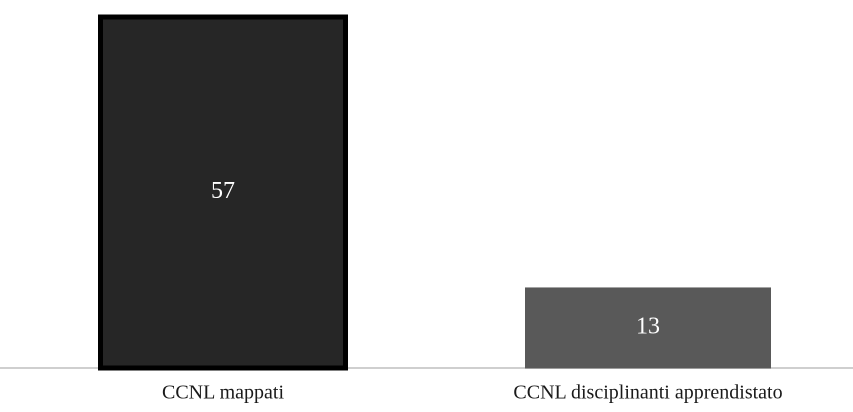 The width and height of the screenshot is (853, 412). What do you see at coordinates (647, 393) in the screenshot?
I see `category-label-2: CCNL disciplinanti apprendistato` at bounding box center [647, 393].